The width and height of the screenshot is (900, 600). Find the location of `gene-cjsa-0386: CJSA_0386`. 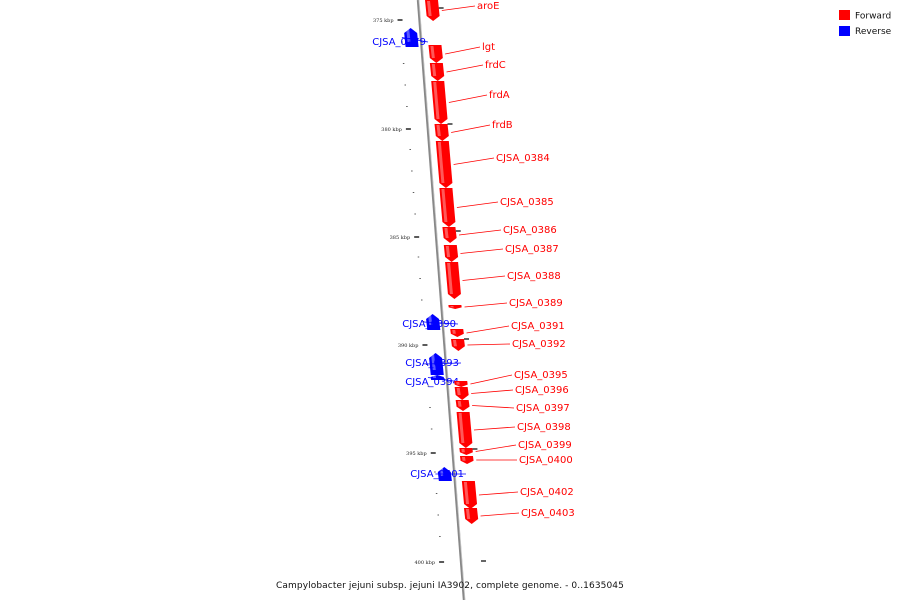

gene-cjsa-0386: CJSA_0386 is located at coordinates (499, 234).